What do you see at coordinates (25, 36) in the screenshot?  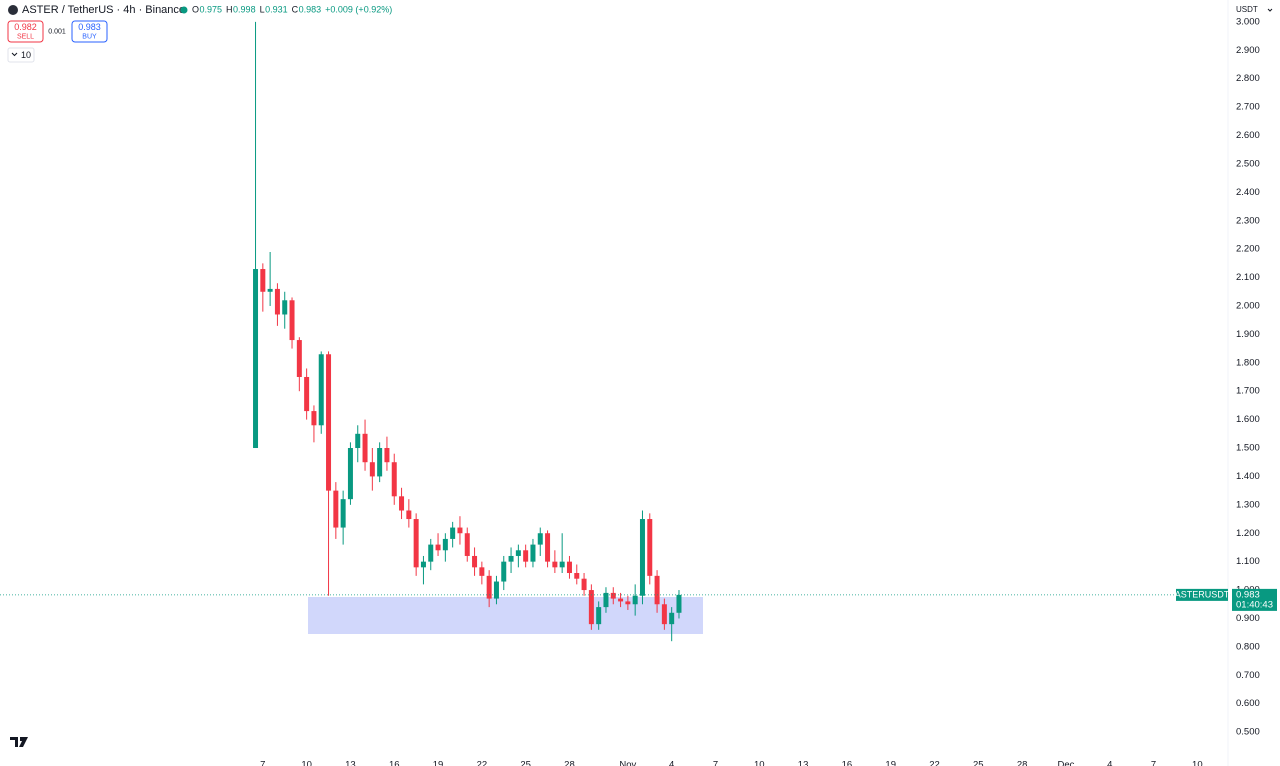 I see `sell-label: SELL` at bounding box center [25, 36].